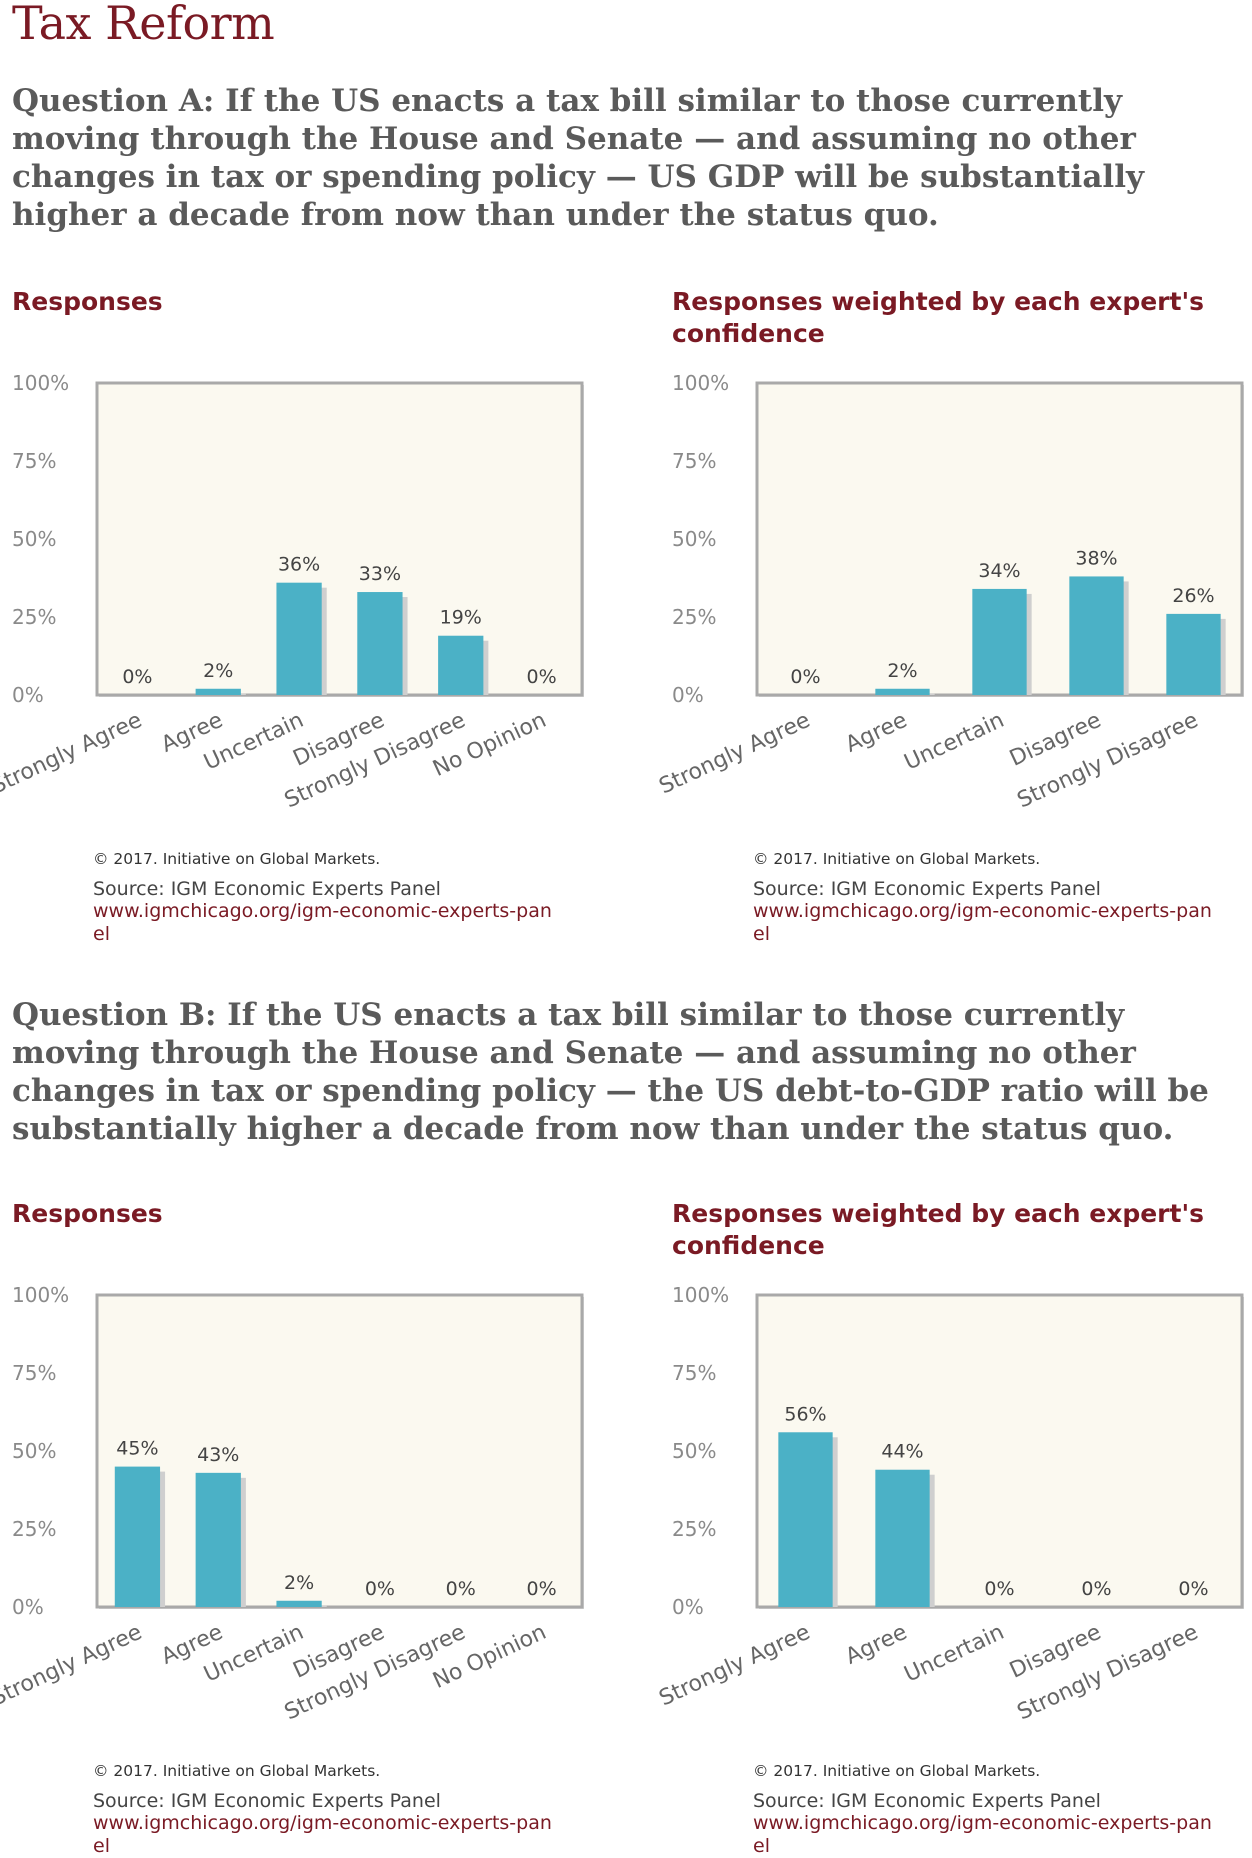  I want to click on bar-value-label: 19%, so click(461, 618).